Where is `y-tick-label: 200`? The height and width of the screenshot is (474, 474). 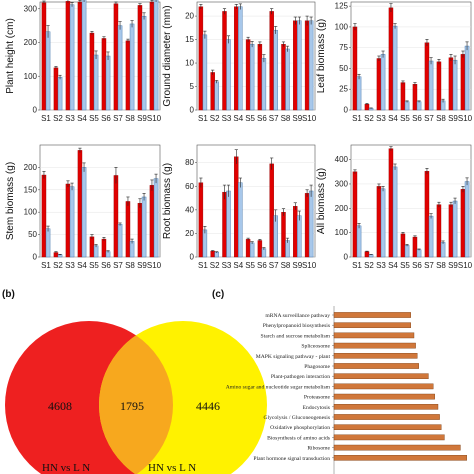
y-tick-label: 200 is located at coordinates (31, 167).